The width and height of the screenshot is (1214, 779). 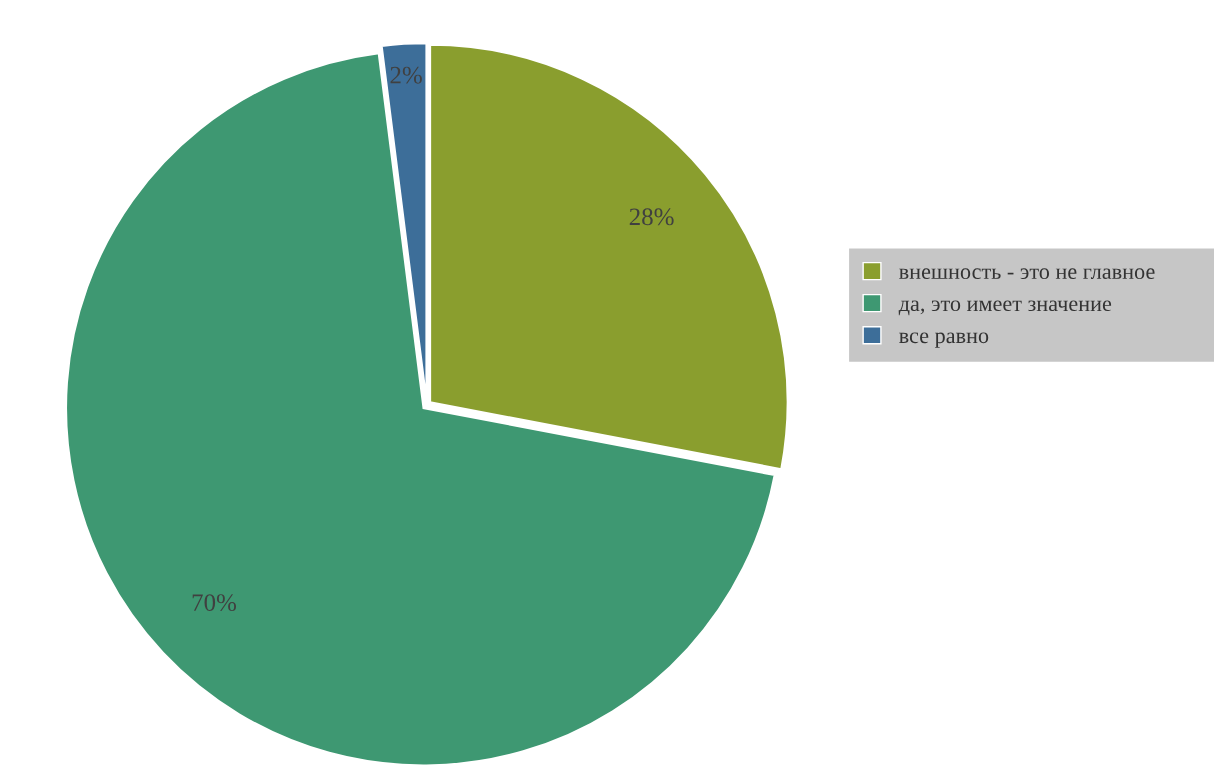 I want to click on legend-label: да, это имеет значение, so click(x=1005, y=308).